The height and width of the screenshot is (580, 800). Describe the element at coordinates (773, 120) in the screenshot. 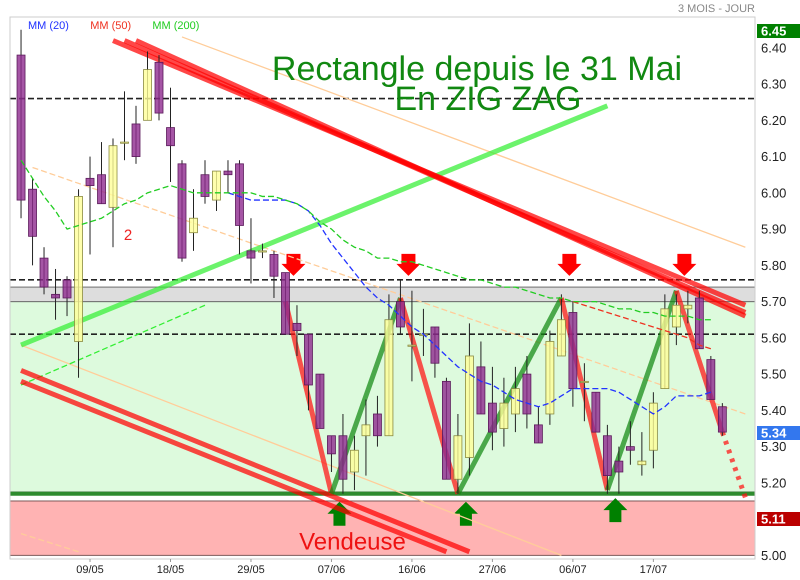

I see `y-tick-label: 6.20` at that location.